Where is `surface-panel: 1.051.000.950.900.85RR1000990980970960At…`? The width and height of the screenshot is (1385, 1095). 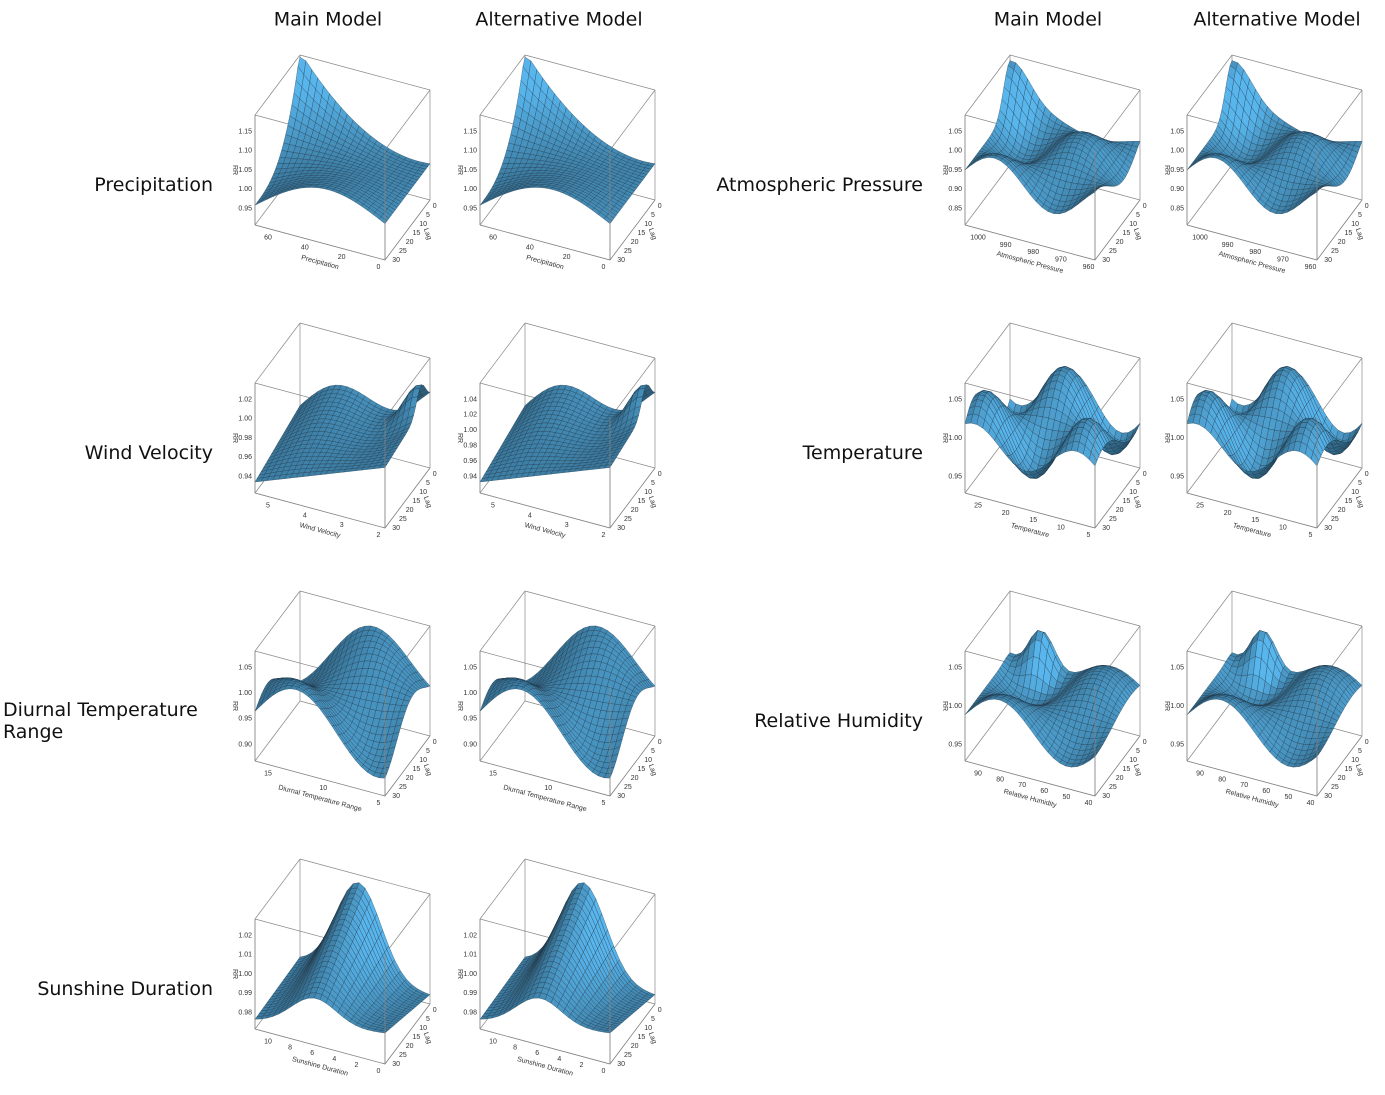
surface-panel: 1.051.000.950.900.85RR1000990980970960At… is located at coordinates (1044, 164).